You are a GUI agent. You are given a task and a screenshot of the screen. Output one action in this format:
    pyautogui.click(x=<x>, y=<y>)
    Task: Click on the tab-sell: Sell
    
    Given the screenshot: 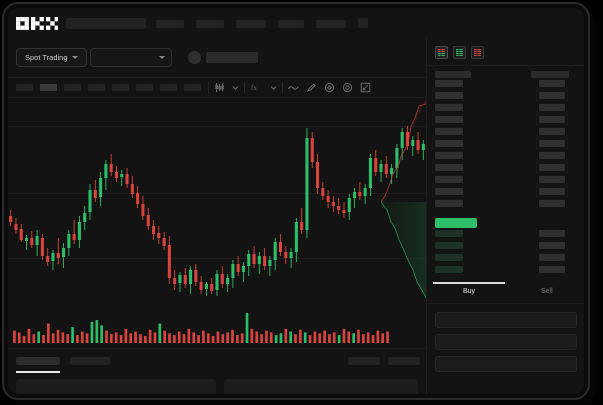 What is the action you would take?
    pyautogui.click(x=547, y=291)
    